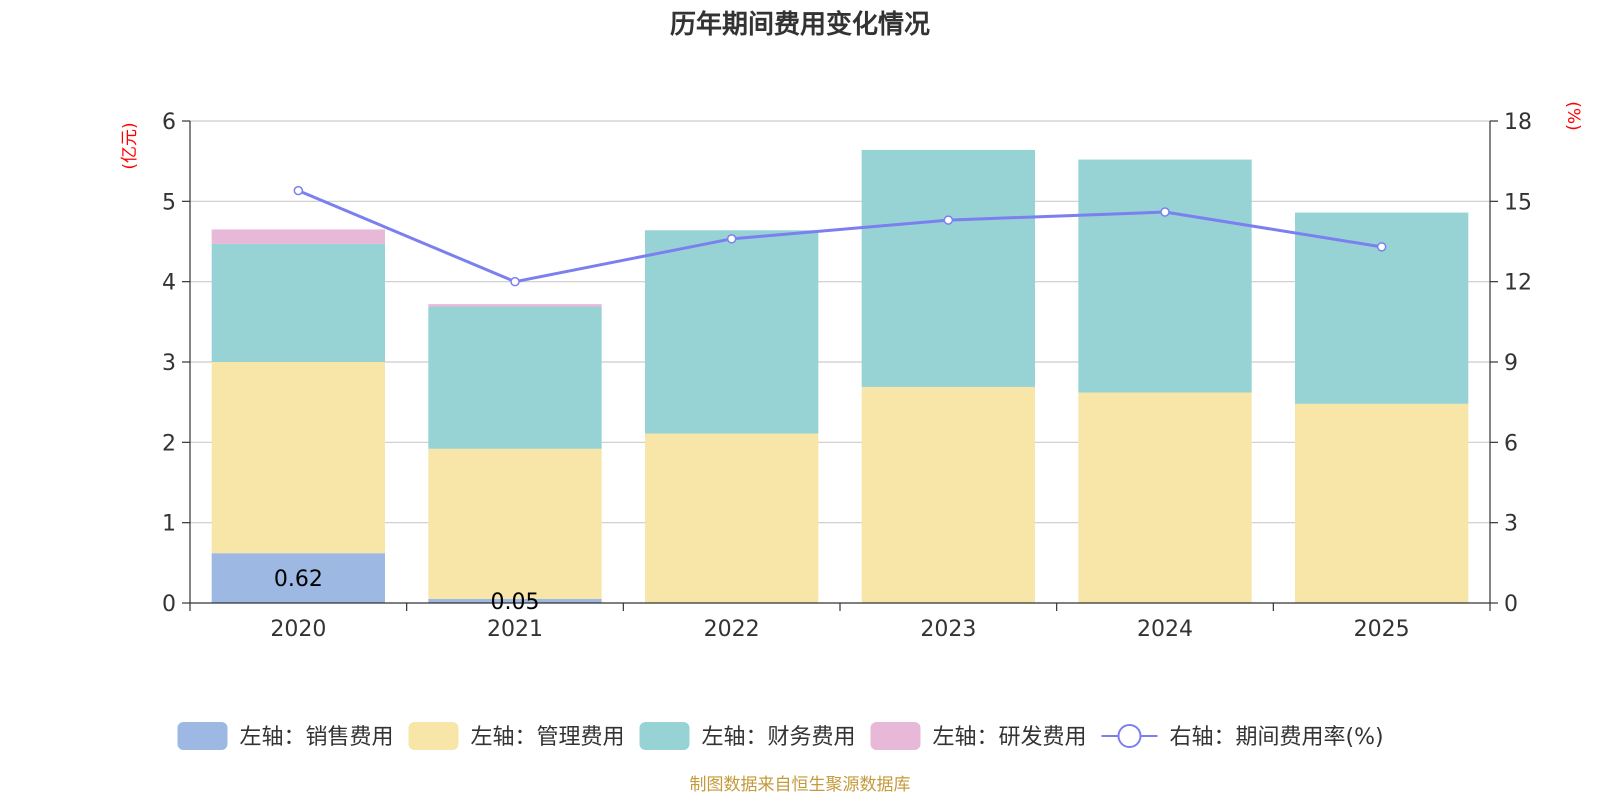  I want to click on legend-item: 左轴：财务费用, so click(747, 736).